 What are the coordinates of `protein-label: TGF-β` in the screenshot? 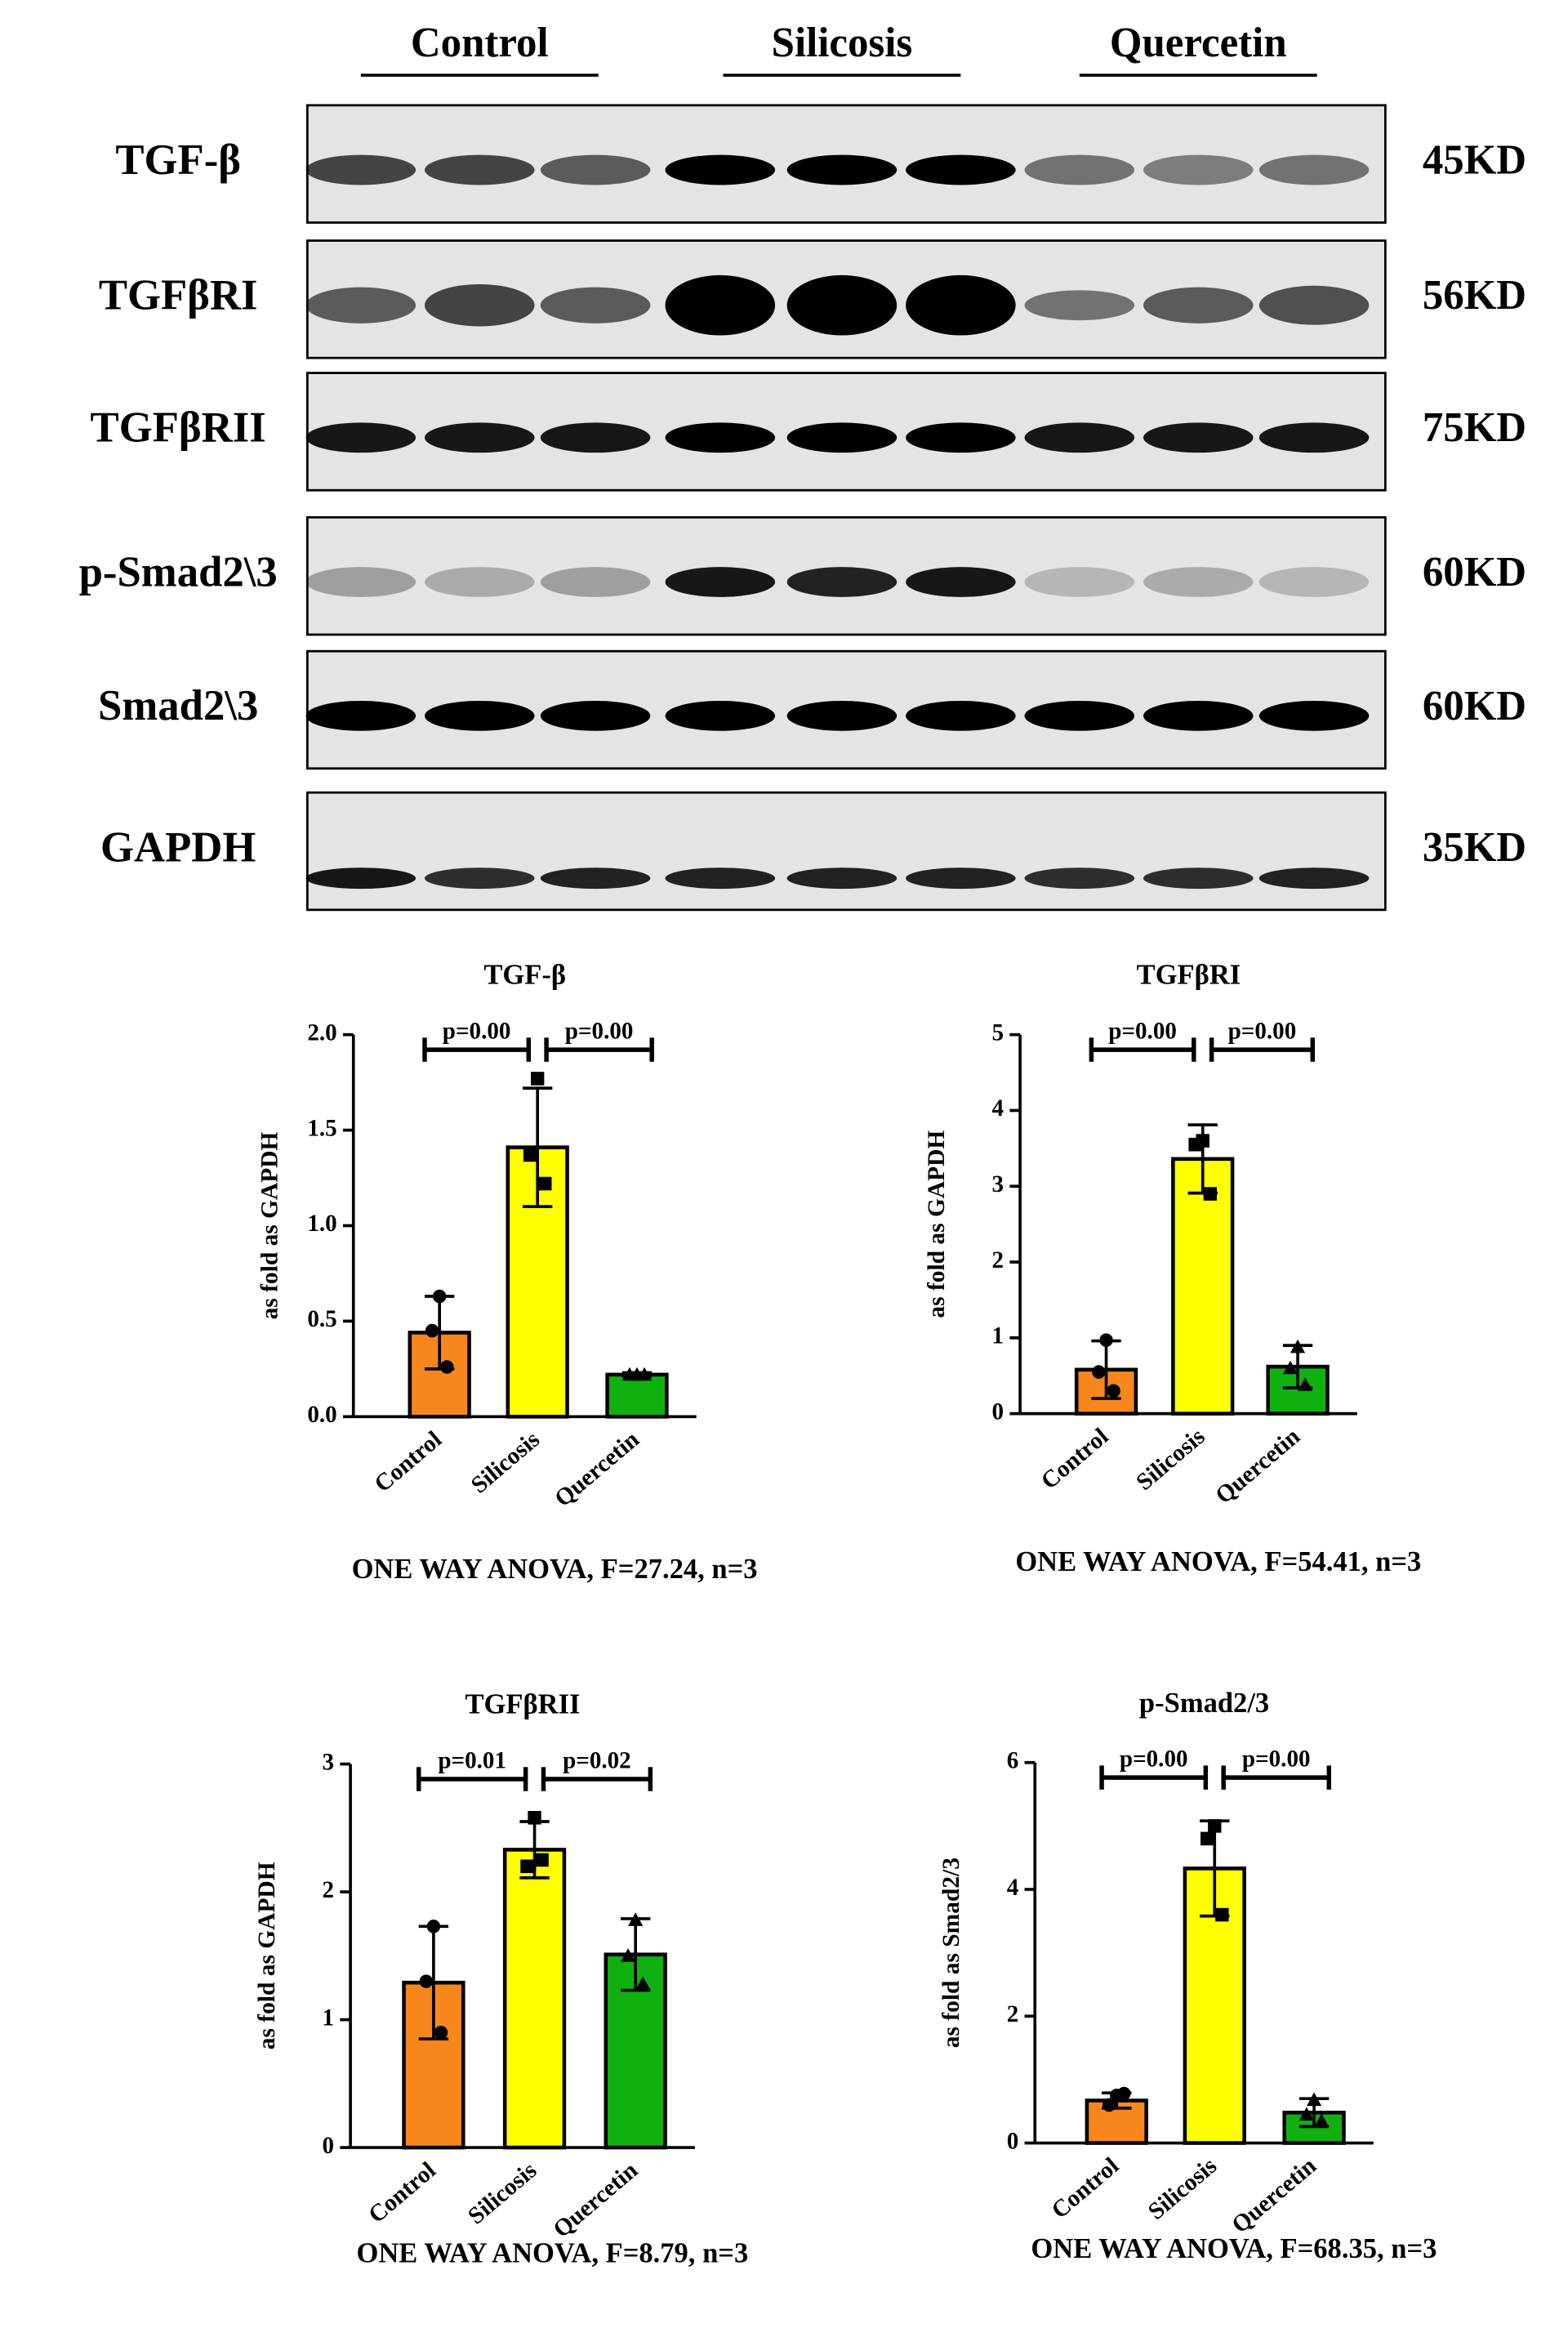 It's located at (178, 160).